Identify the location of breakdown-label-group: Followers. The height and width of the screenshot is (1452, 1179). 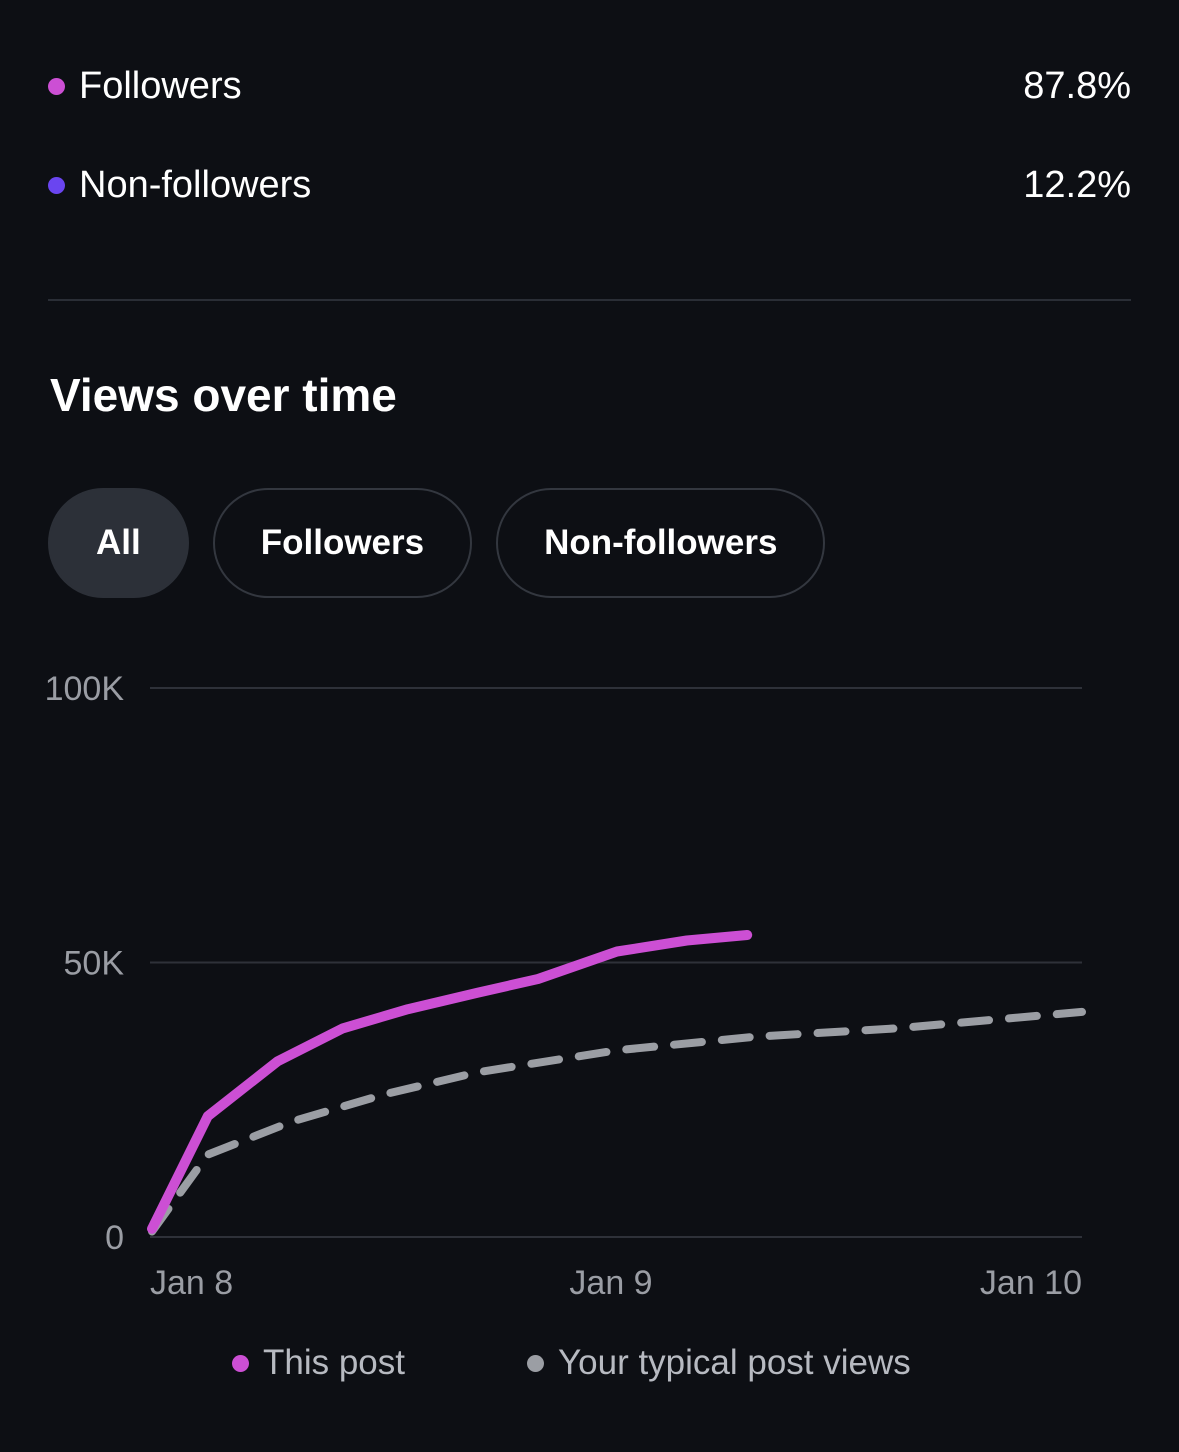
(145, 86).